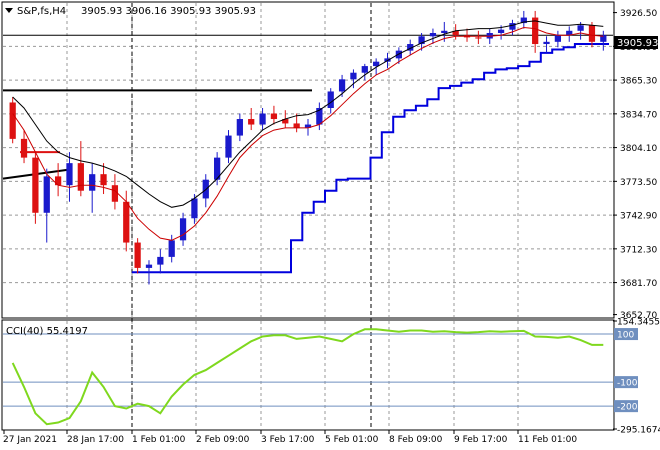 This screenshot has height=450, width=660. I want to click on collapse-triangle-icon, so click(9, 10).